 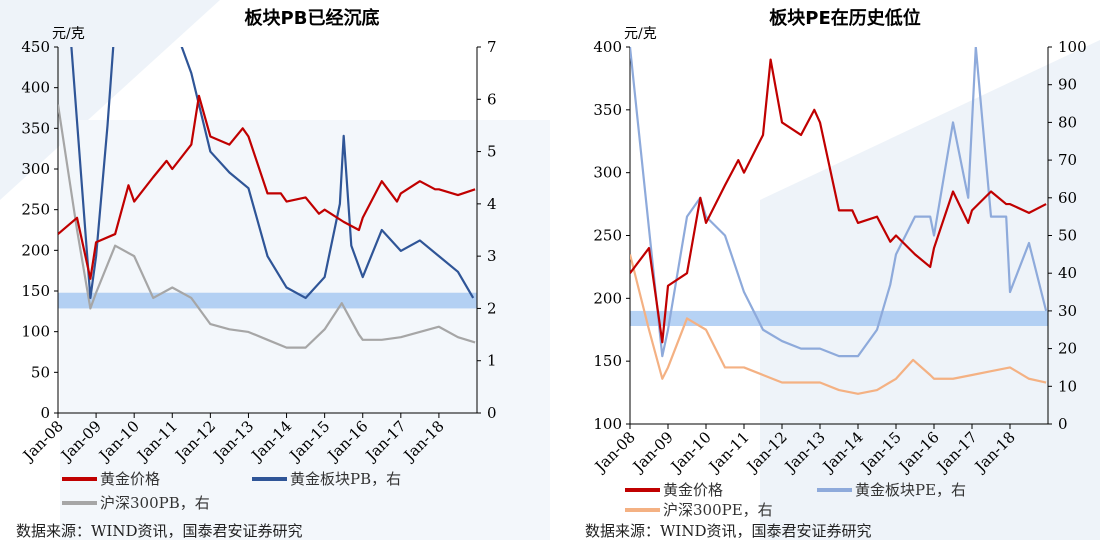 I want to click on right-tick-label: 70, so click(x=1067, y=160).